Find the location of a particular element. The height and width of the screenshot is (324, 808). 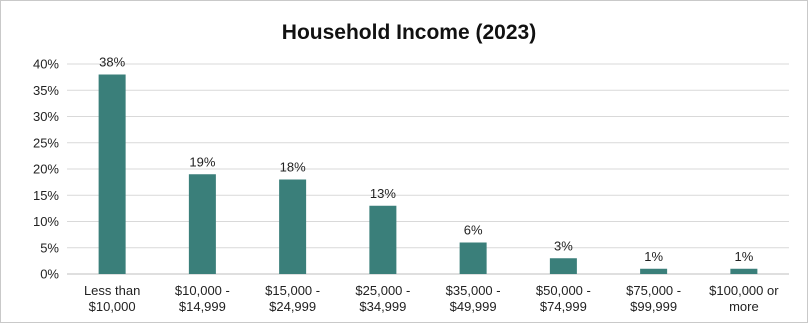

y-tick-label: 25% is located at coordinates (46, 142).